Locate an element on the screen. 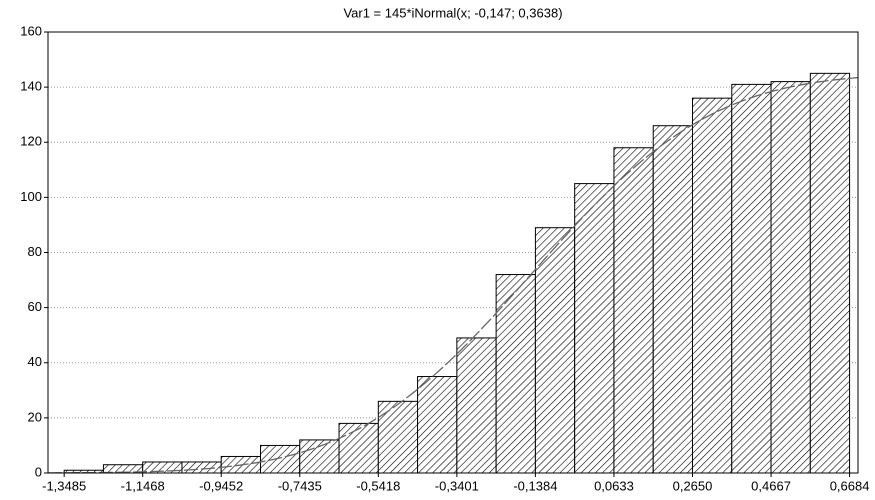 The image size is (875, 500). x-tick-label: 0,2650 is located at coordinates (693, 485).